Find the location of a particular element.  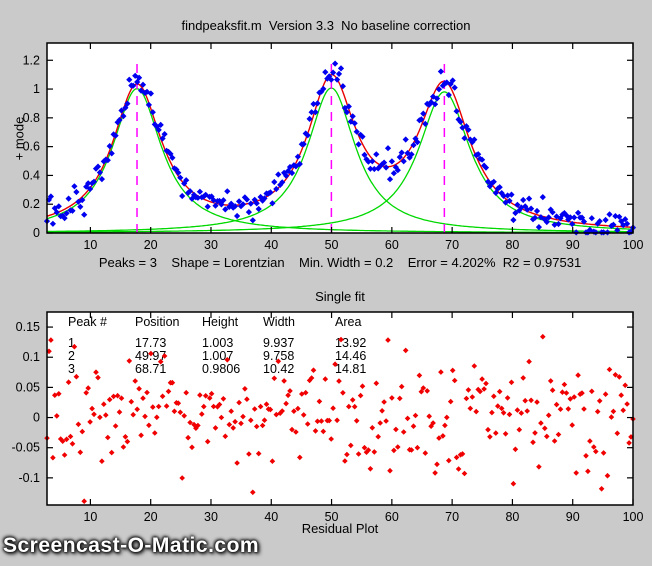

fit-table-cell: 13.92 is located at coordinates (350, 343).